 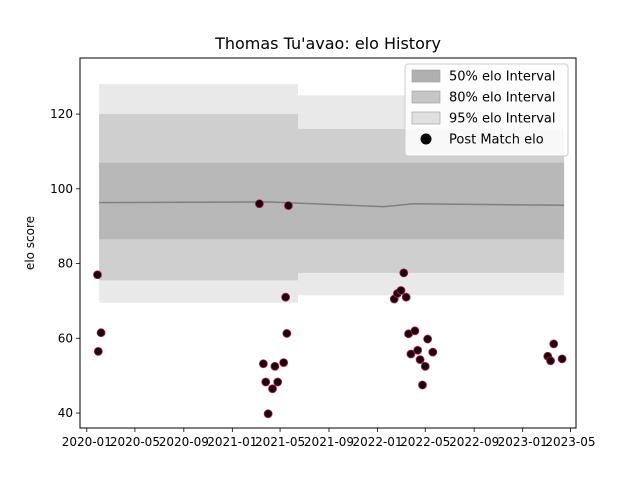 What do you see at coordinates (425, 442) in the screenshot?
I see `x-tick-label-7: 2022-05` at bounding box center [425, 442].